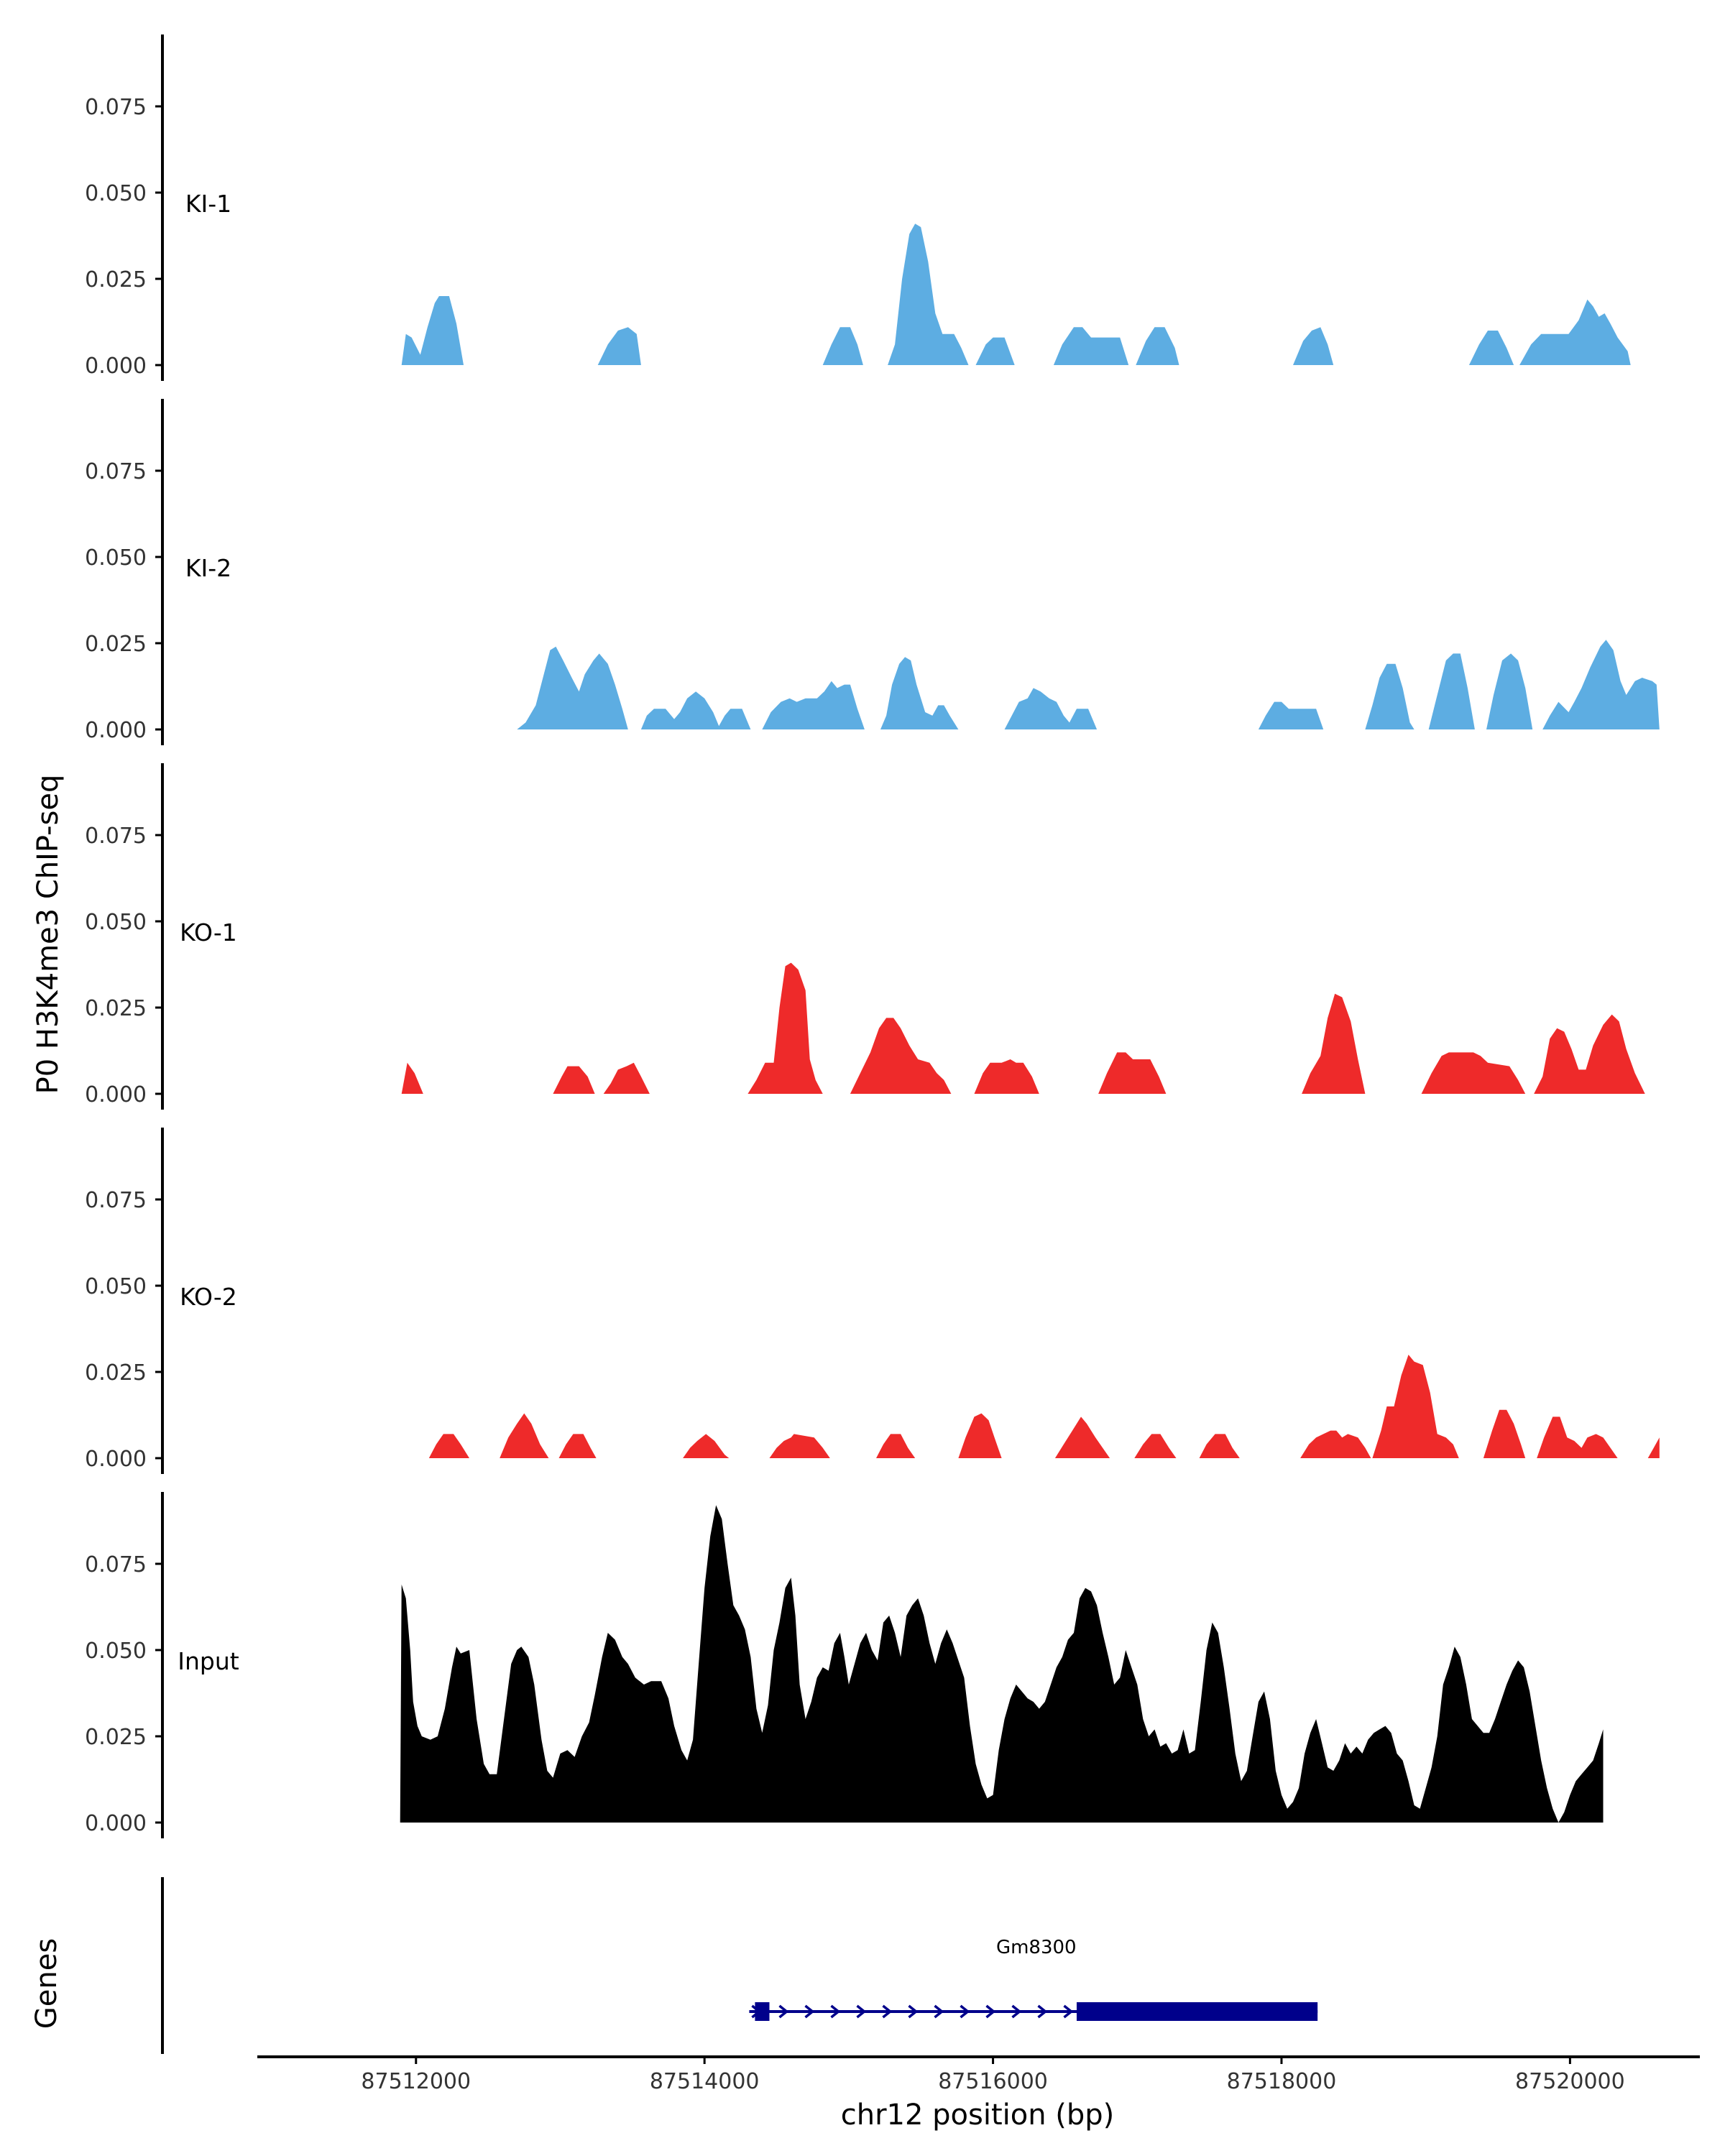  What do you see at coordinates (416, 2082) in the screenshot?
I see `x-tick-label: 87512000` at bounding box center [416, 2082].